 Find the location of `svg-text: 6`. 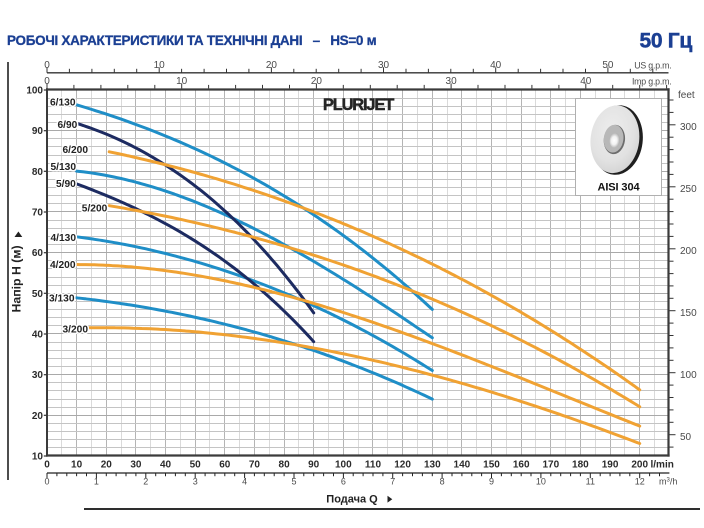

svg-text: 6 is located at coordinates (343, 482).